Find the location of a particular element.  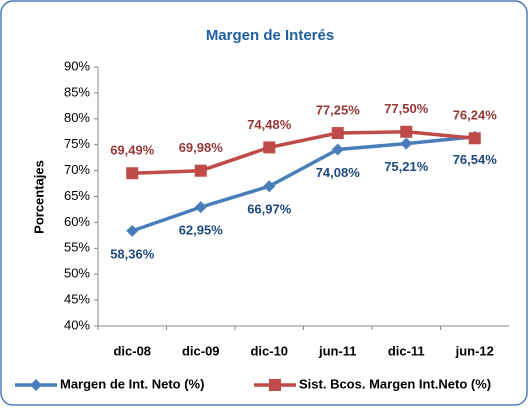

data-label: 77,50% is located at coordinates (406, 108).